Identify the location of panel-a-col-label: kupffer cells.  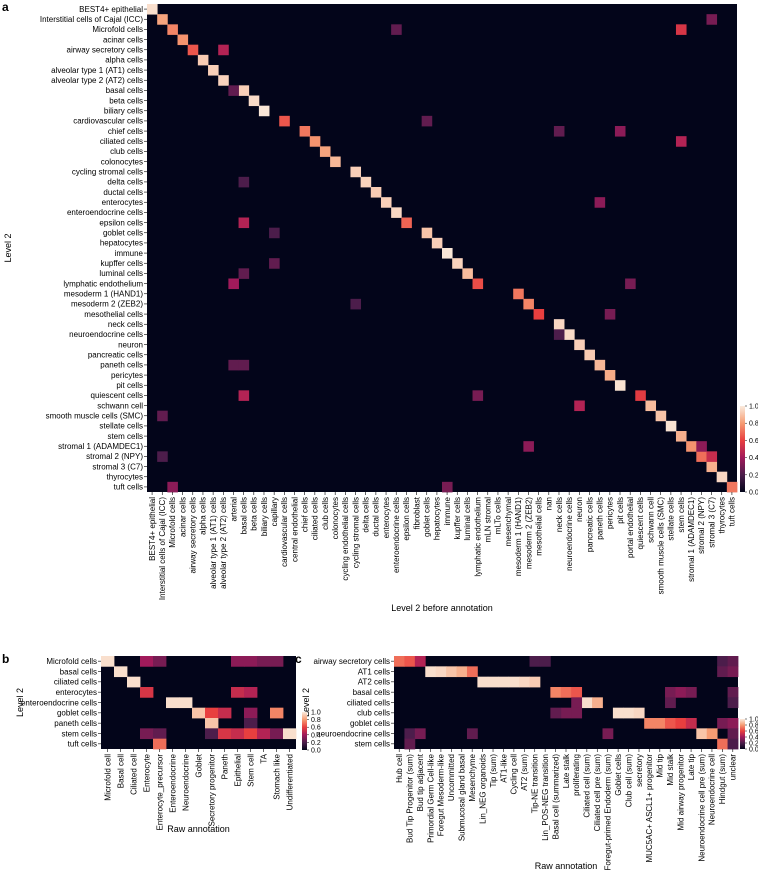
(457, 518).